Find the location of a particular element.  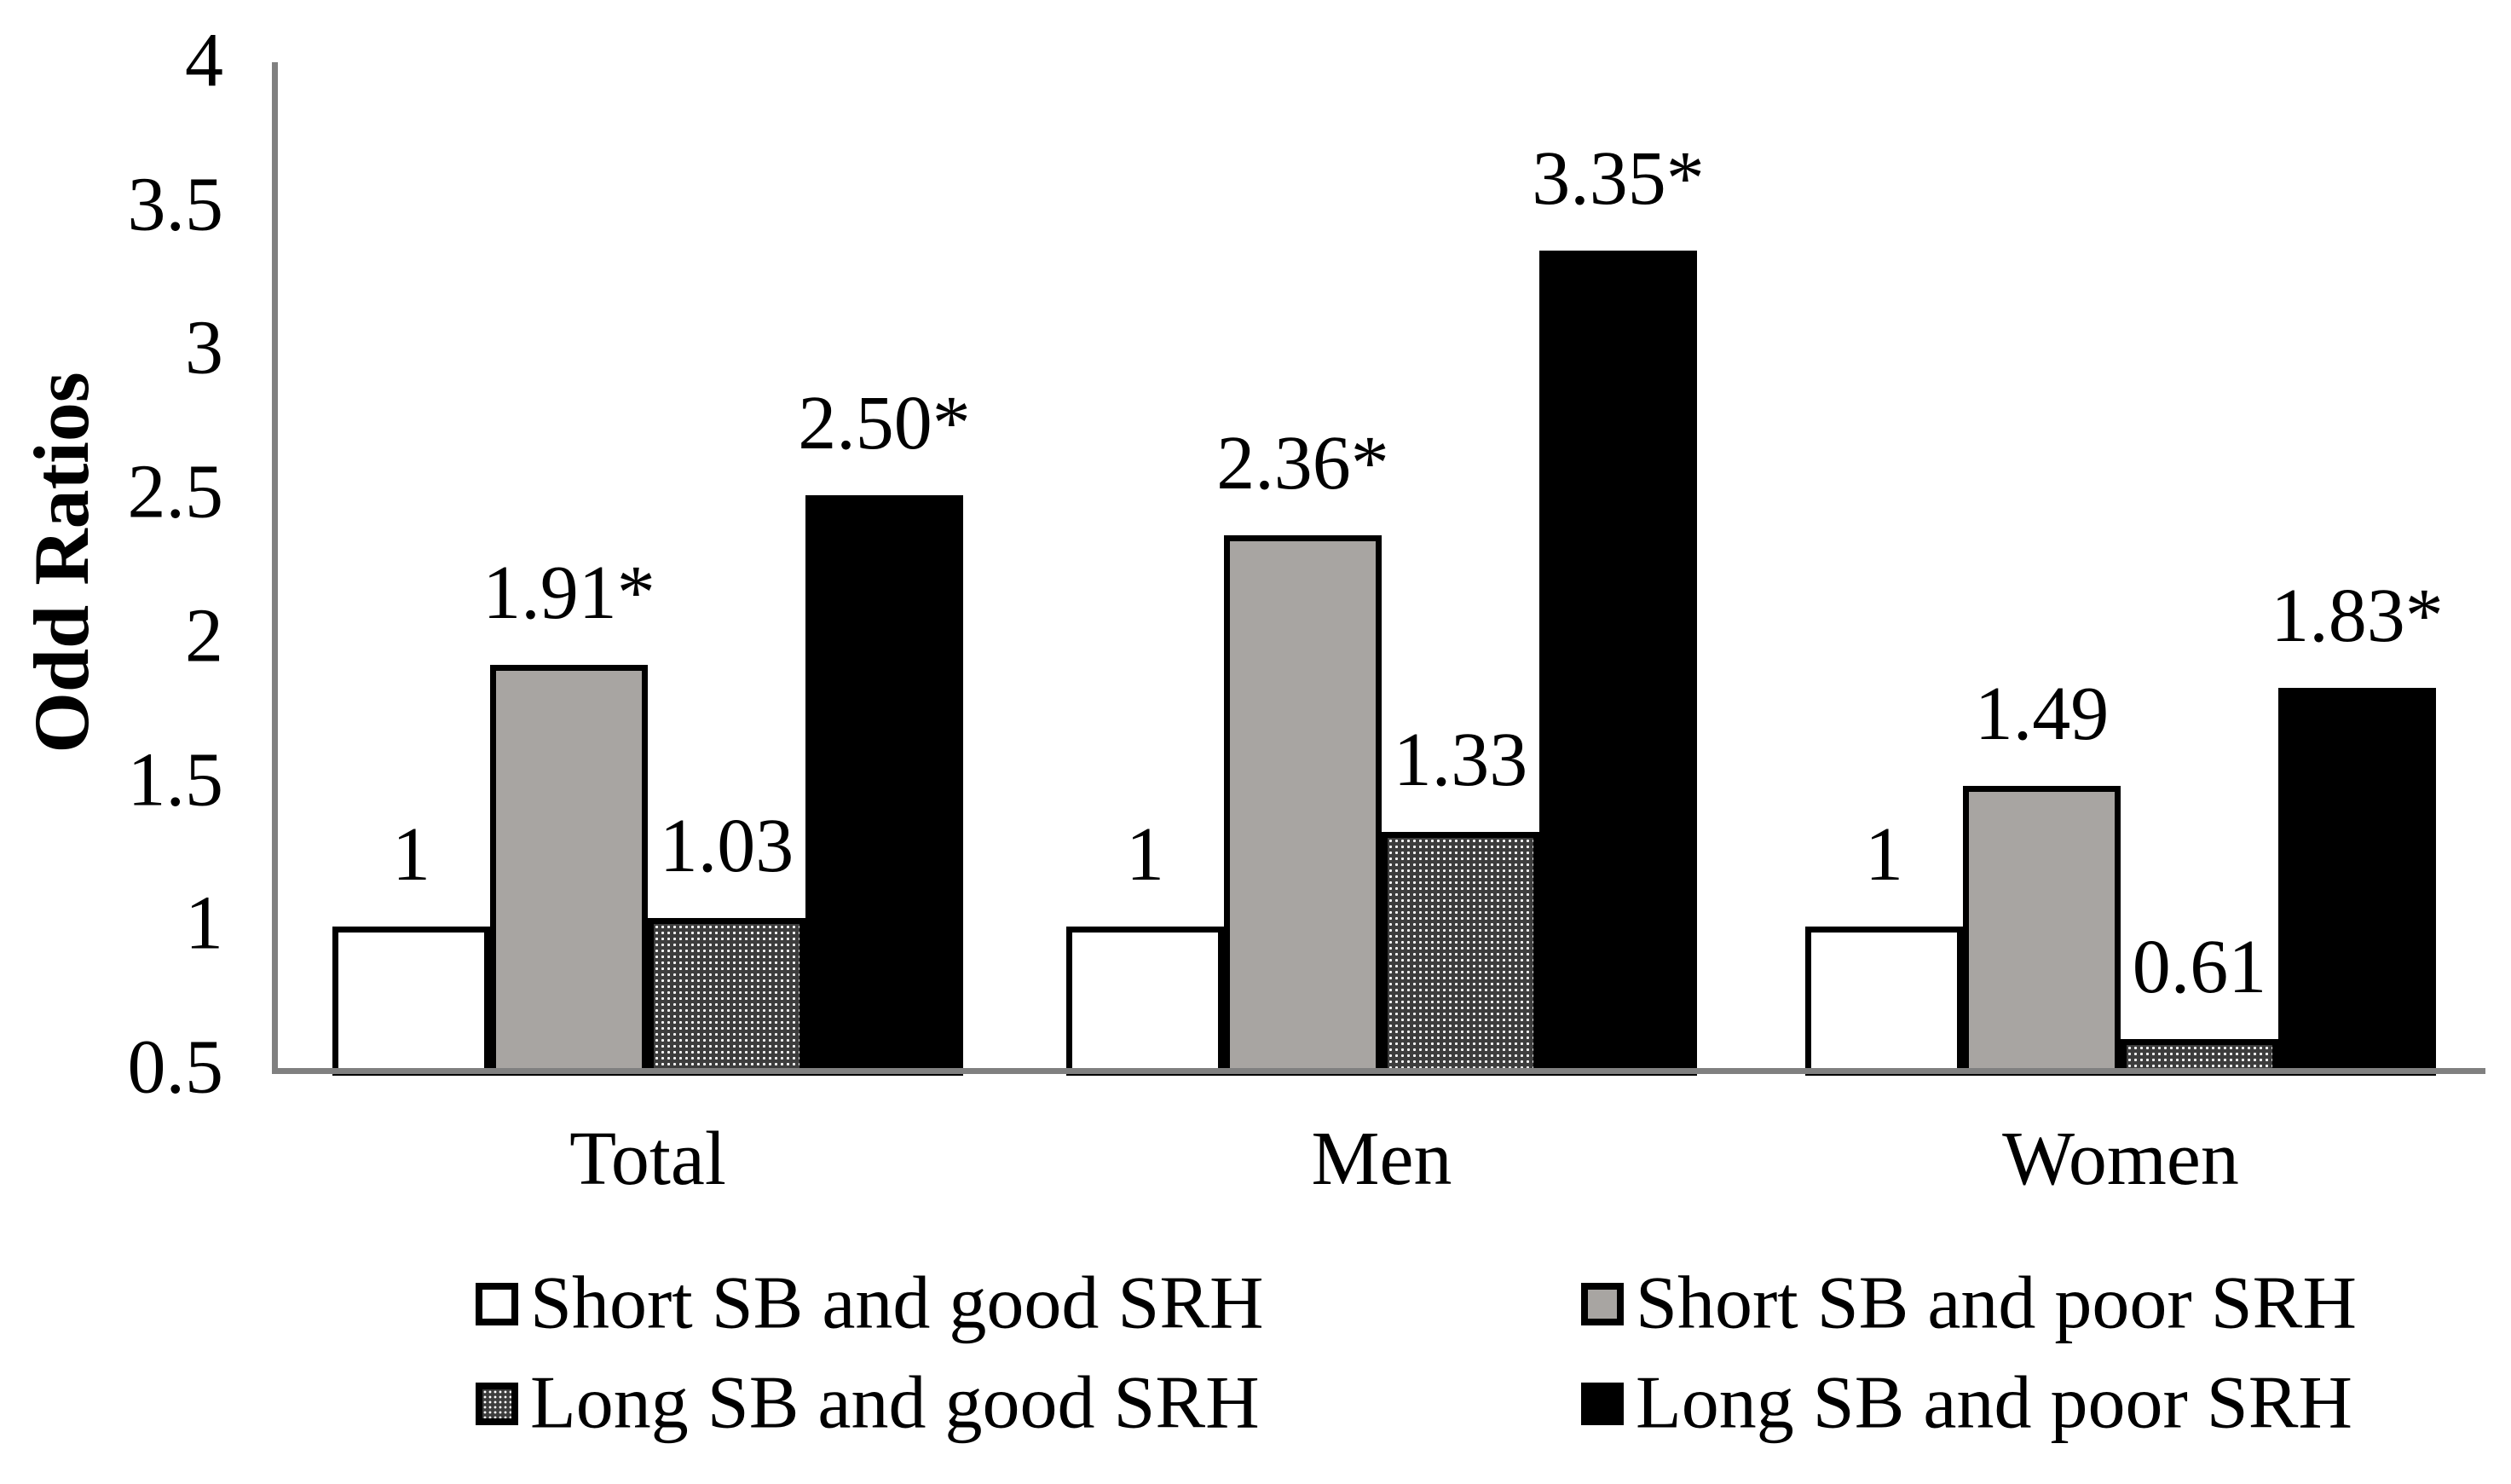

legend-label: Short SB and poor SRH is located at coordinates (1996, 1303).